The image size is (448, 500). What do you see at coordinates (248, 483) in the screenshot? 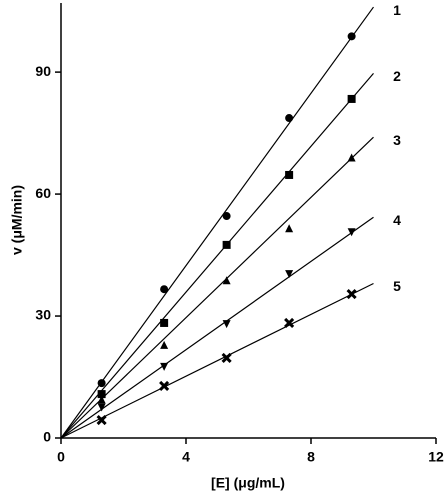
I see `x-axis-label: [E] (μg/mL)` at bounding box center [248, 483].